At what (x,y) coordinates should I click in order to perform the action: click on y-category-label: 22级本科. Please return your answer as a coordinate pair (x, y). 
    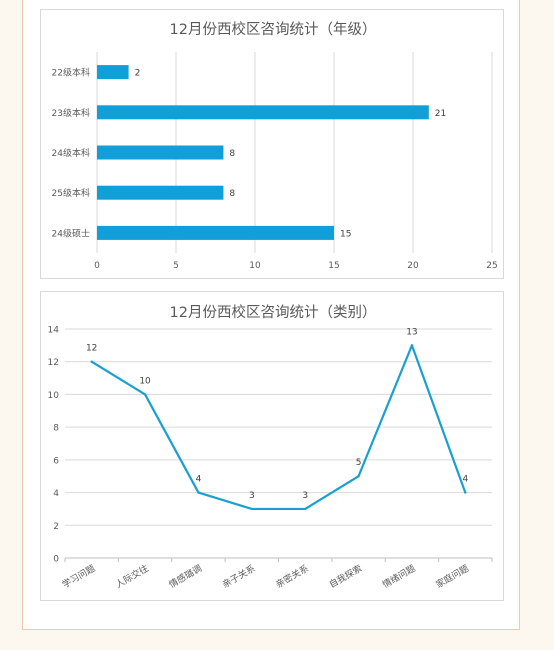
    Looking at the image, I should click on (71, 73).